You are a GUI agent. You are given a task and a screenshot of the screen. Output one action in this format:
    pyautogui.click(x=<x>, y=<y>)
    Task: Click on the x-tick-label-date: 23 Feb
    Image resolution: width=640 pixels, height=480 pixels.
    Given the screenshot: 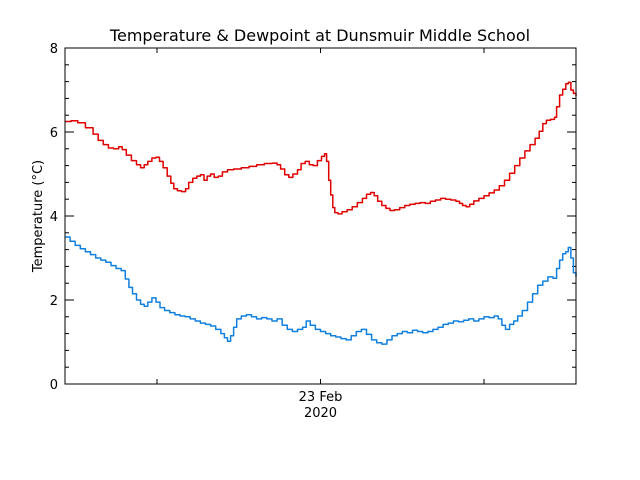 What is the action you would take?
    pyautogui.click(x=321, y=397)
    